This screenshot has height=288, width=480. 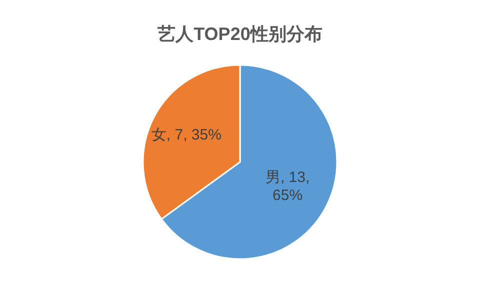 What do you see at coordinates (287, 186) in the screenshot?
I see `slice-label: 男, 13, 65%` at bounding box center [287, 186].